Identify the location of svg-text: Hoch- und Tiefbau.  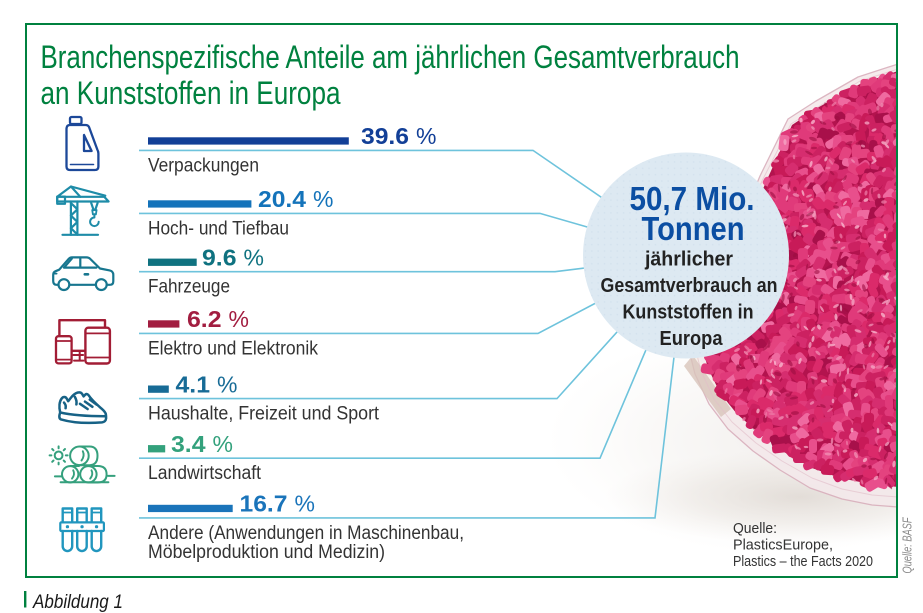
(218, 228).